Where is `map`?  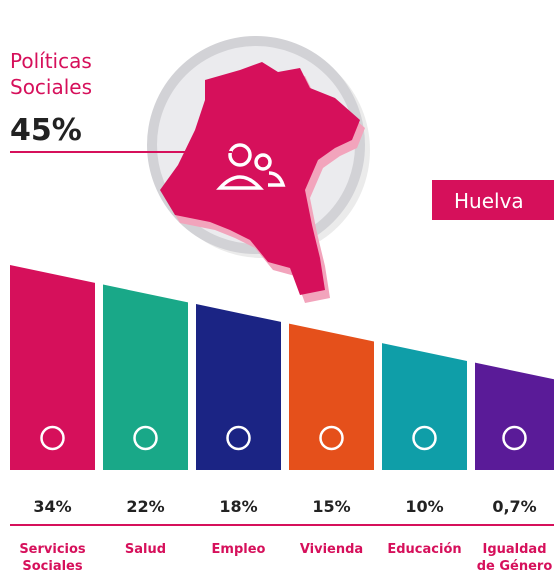 map is located at coordinates (260, 178).